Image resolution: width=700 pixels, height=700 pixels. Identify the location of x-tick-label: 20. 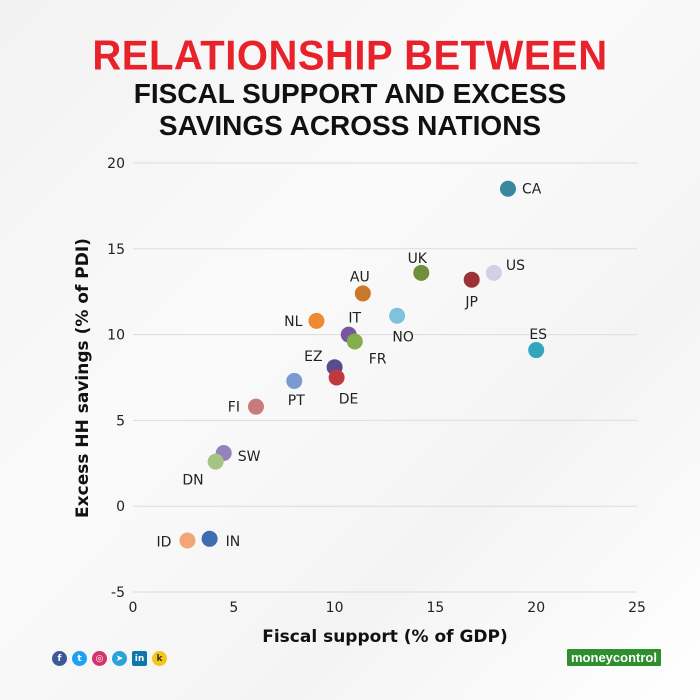
(536, 608).